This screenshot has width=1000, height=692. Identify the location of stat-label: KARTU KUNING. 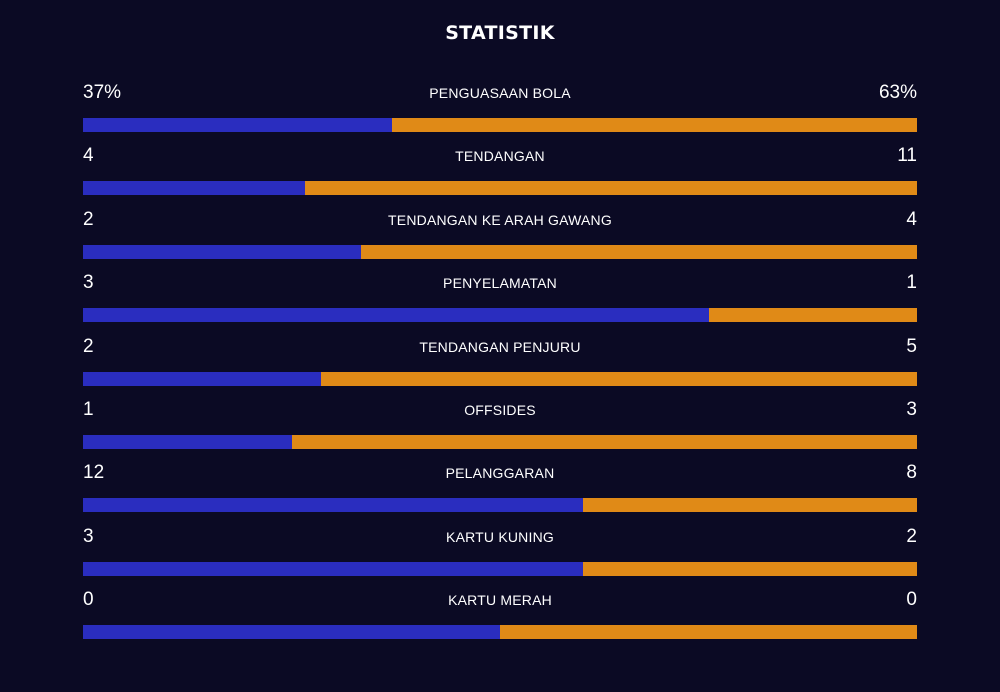
(500, 536).